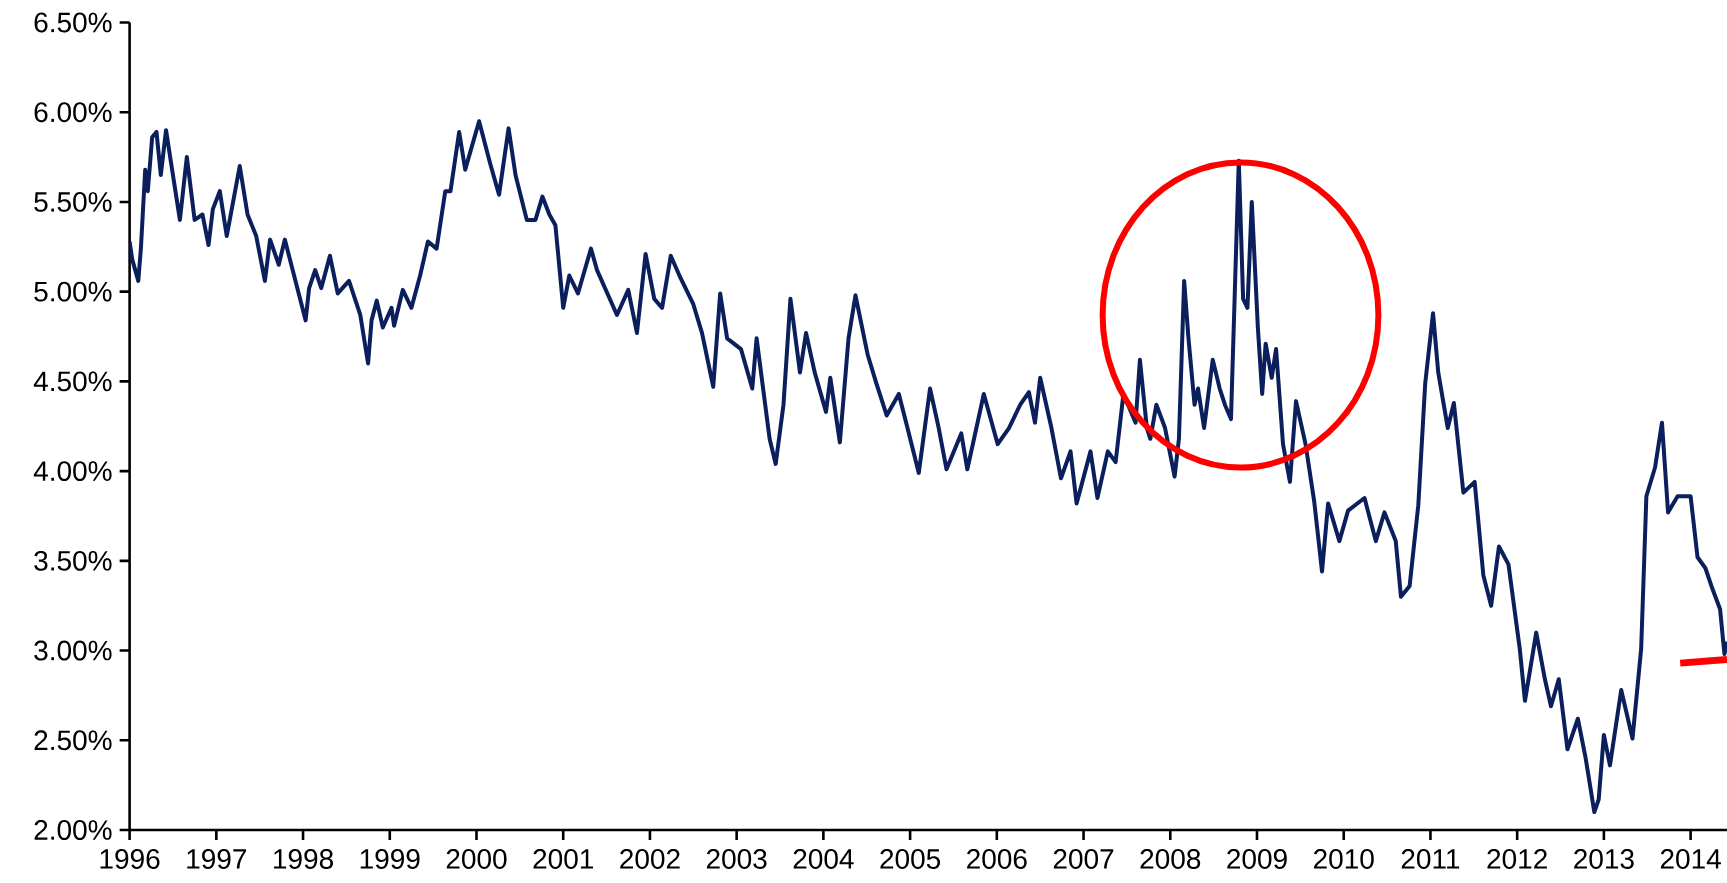  Describe the element at coordinates (72, 381) in the screenshot. I see `y-tick-label: 4.50%` at that location.